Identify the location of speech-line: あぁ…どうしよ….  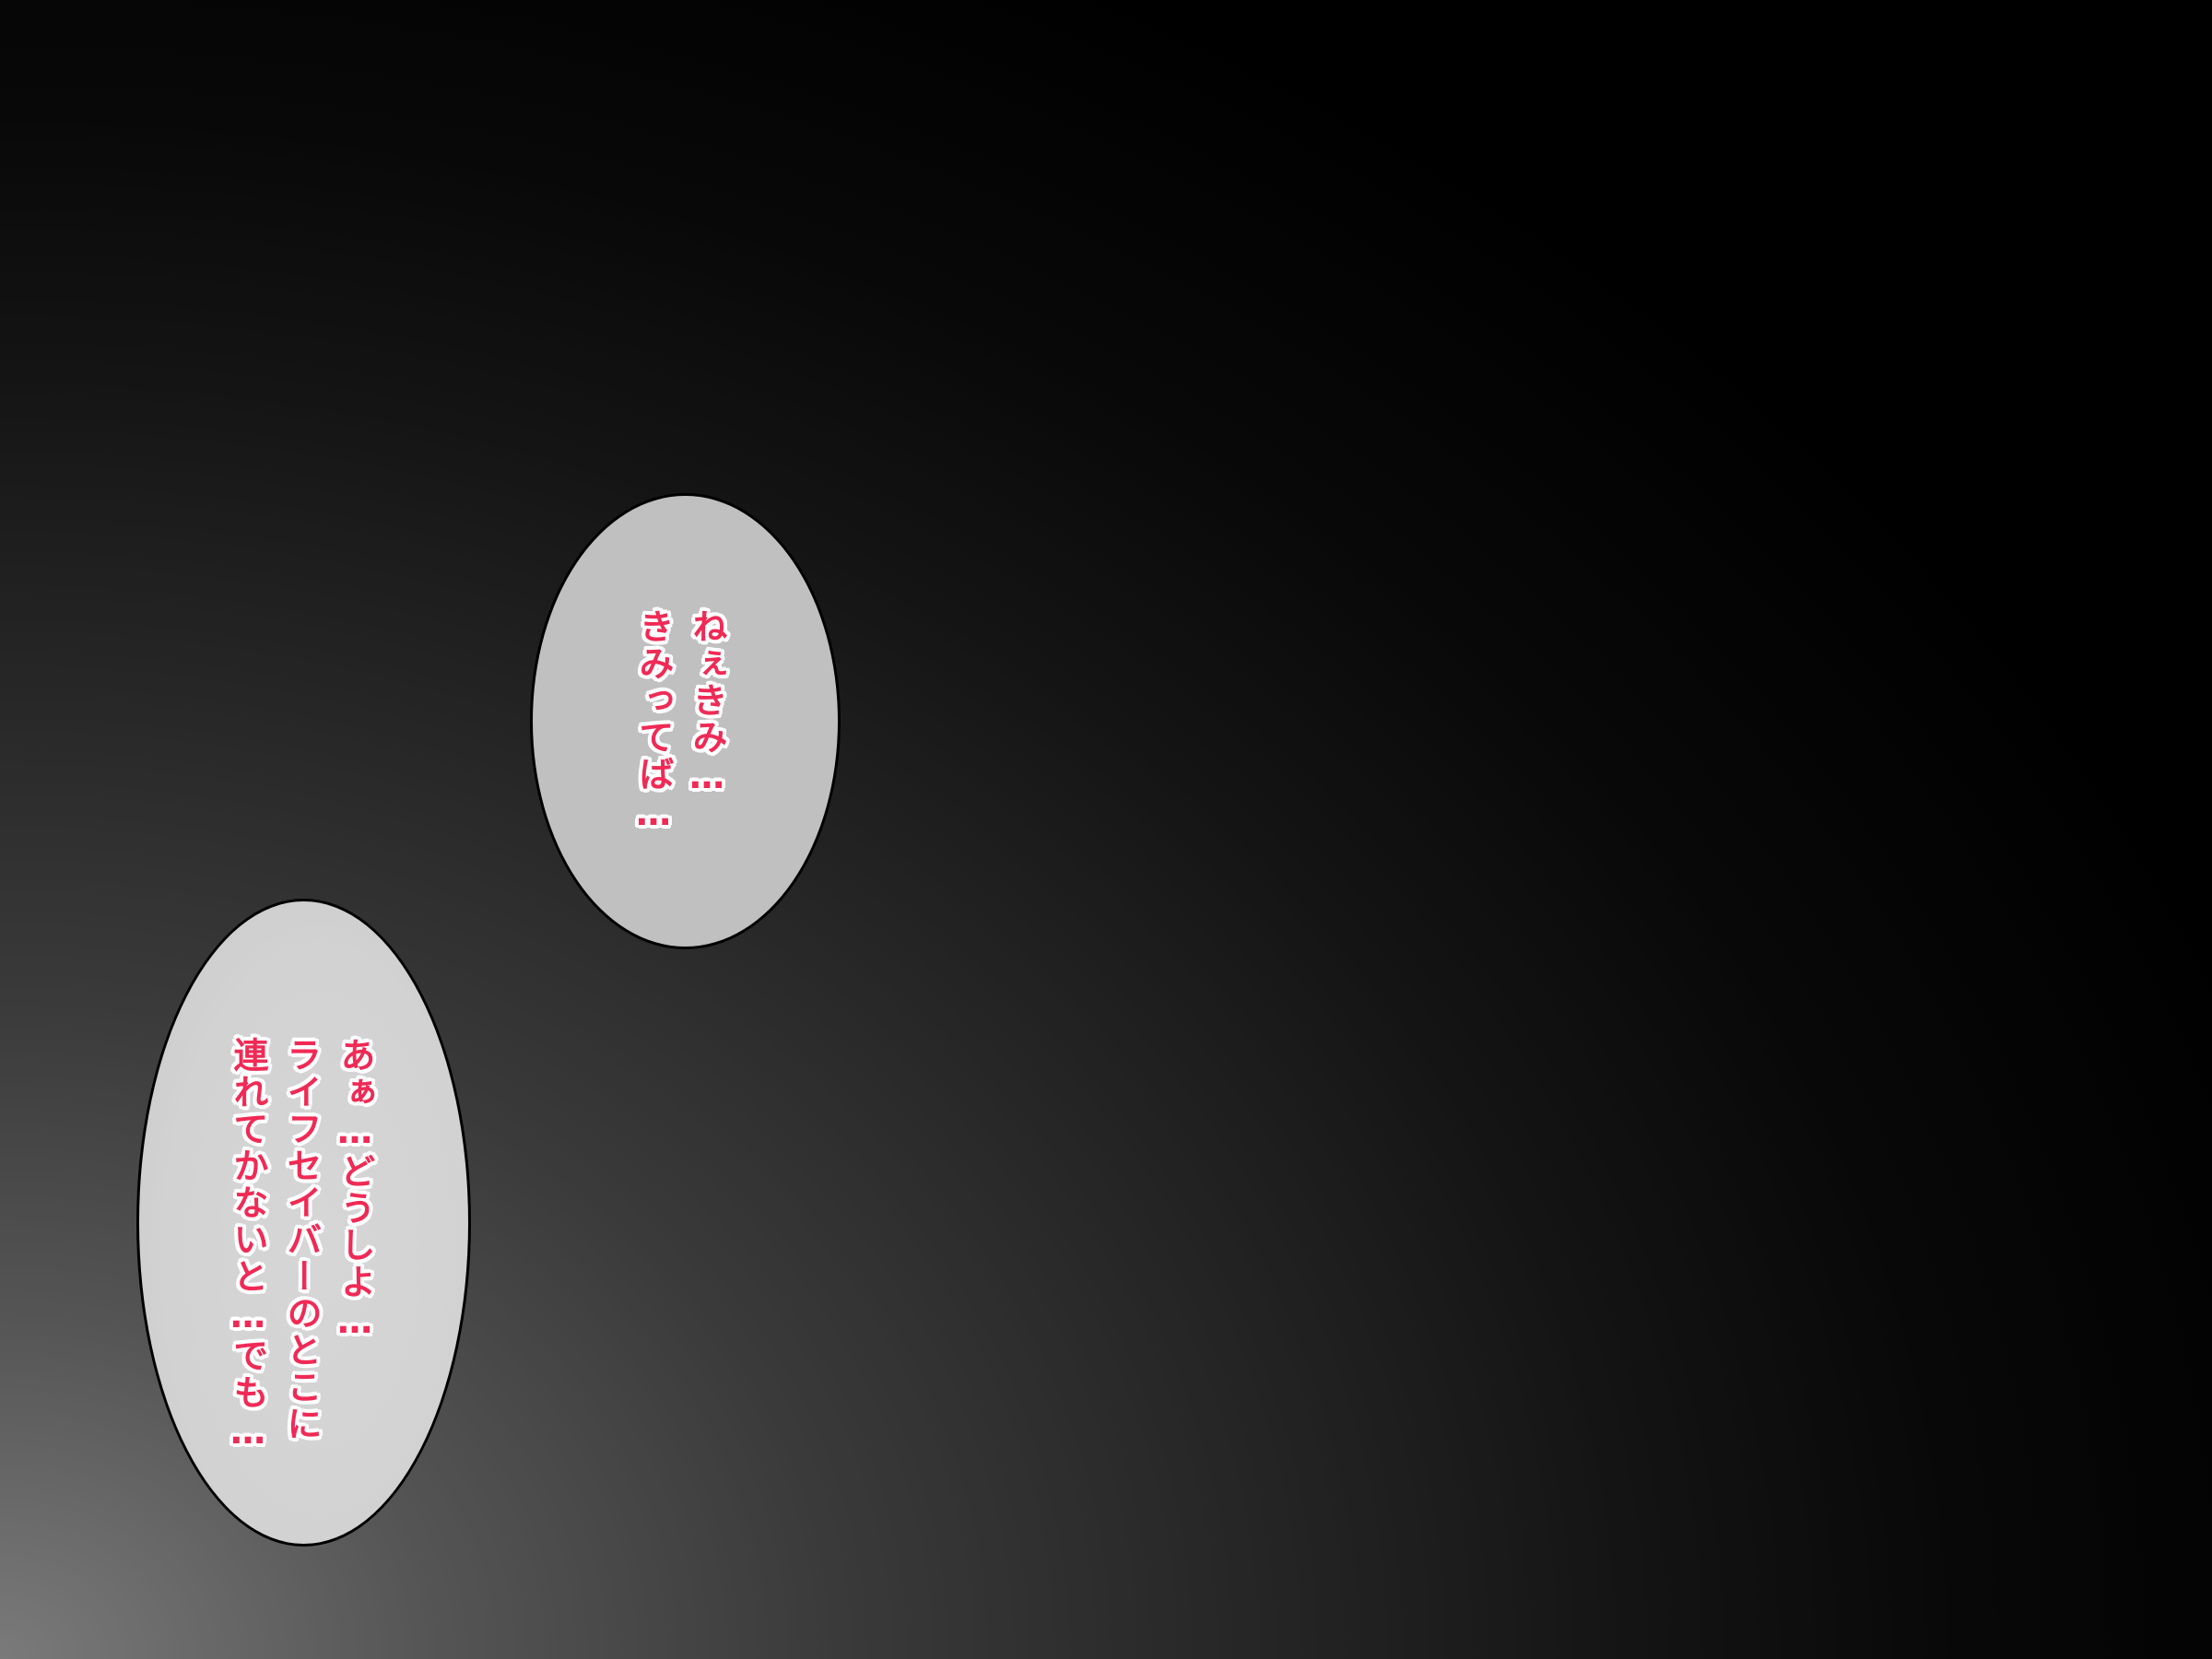
(355, 1190).